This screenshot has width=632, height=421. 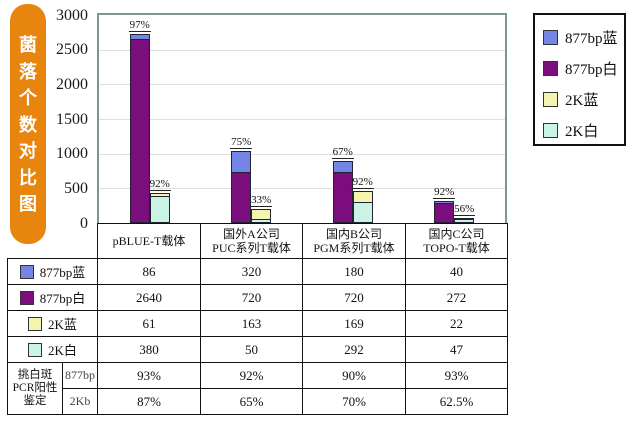 I want to click on row-label: 2K白, so click(x=52, y=349).